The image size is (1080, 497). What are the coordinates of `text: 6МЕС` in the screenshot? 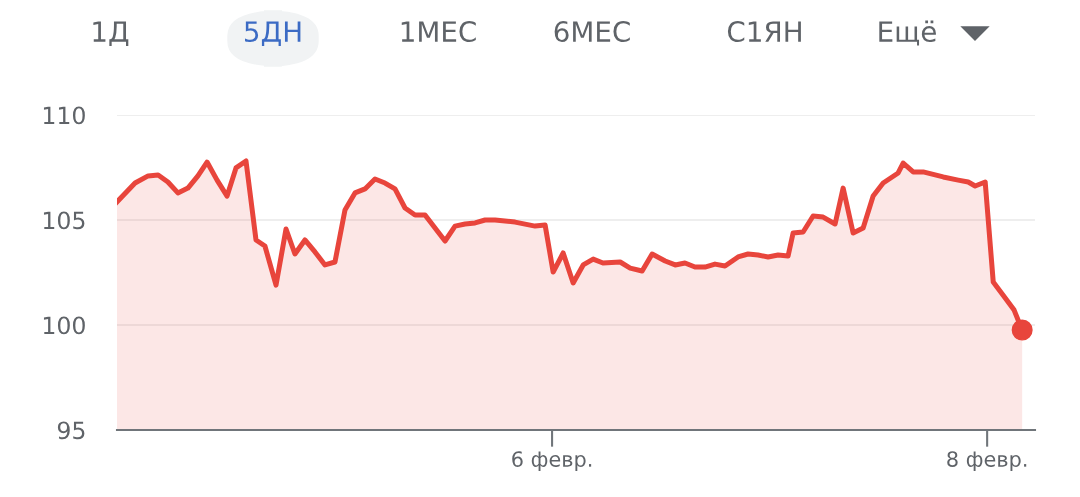 It's located at (592, 32).